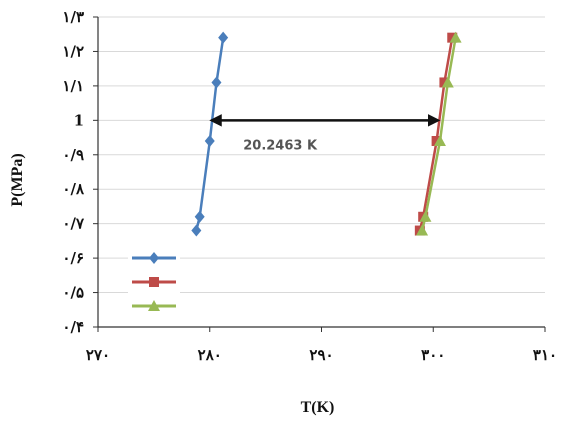 This screenshot has width=563, height=421. What do you see at coordinates (318, 407) in the screenshot?
I see `x-axis-title: T(K)` at bounding box center [318, 407].